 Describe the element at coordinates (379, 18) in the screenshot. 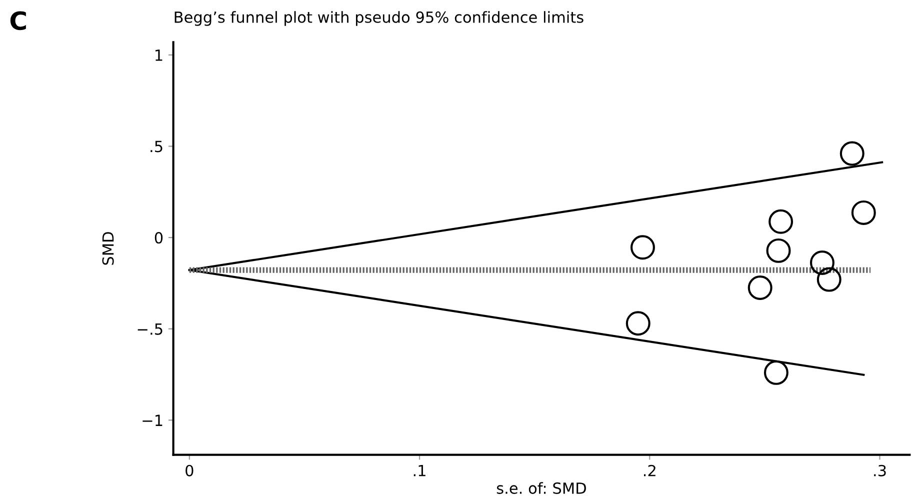

I see `chart-title: Begg’s funnel plot with pseudo 95% confidence limits` at that location.